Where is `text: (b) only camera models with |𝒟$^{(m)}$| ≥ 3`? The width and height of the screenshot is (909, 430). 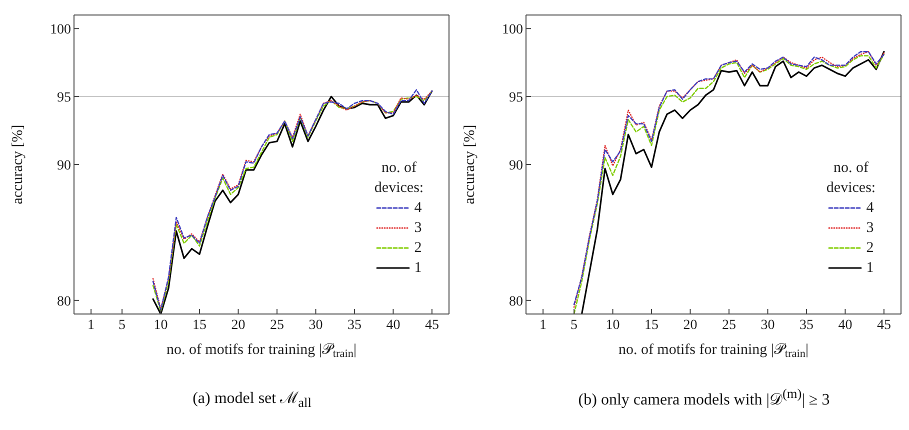 text: (b) only camera models with |𝒟$^{(m)}$| ≥ 3 is located at coordinates (704, 398).